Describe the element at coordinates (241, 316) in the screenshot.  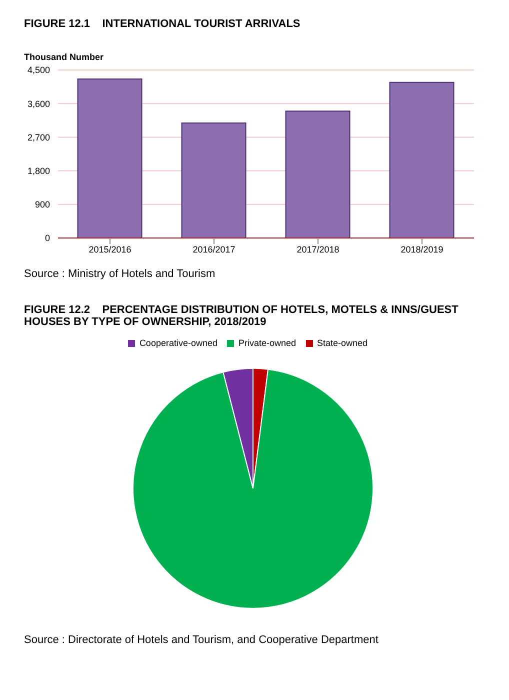
I see `chart-title: FIGURE 12.2 PERCENTAGE DISTRIBUTION OF HOTELS, MOTELS & INNS/GUEST HOUSES BY TYPE OF OWNERSHIP, 2018/2019` at that location.